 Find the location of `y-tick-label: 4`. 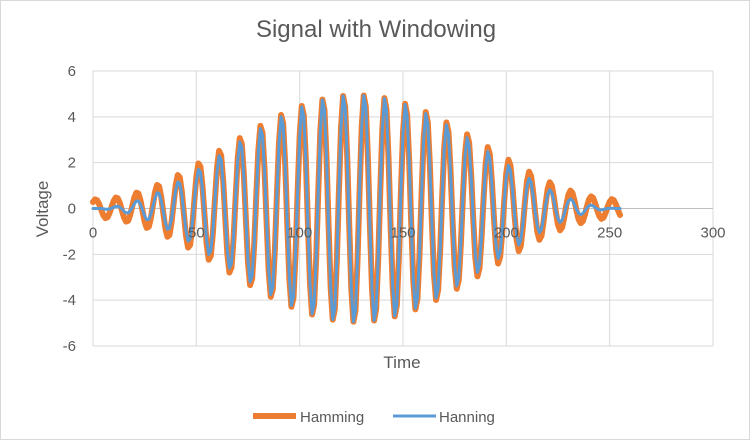

y-tick-label: 4 is located at coordinates (72, 117).